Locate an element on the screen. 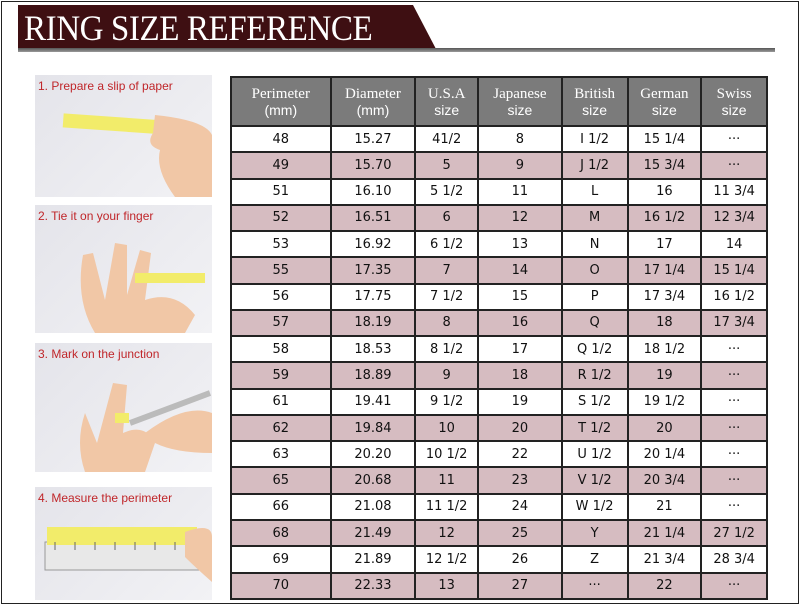 Image resolution: width=800 pixels, height=605 pixels. step-3-panel: 3. Mark on the junction is located at coordinates (123, 407).